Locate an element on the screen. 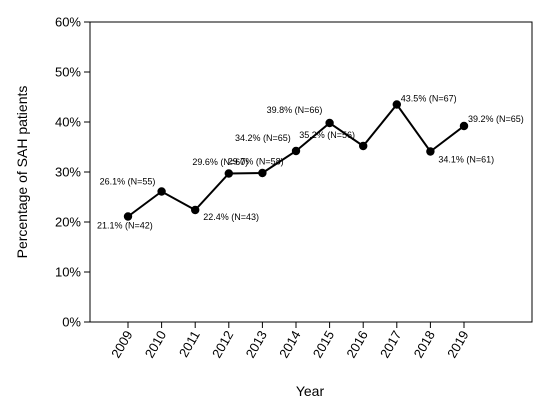  x-tick-label: 2018 is located at coordinates (424, 344).